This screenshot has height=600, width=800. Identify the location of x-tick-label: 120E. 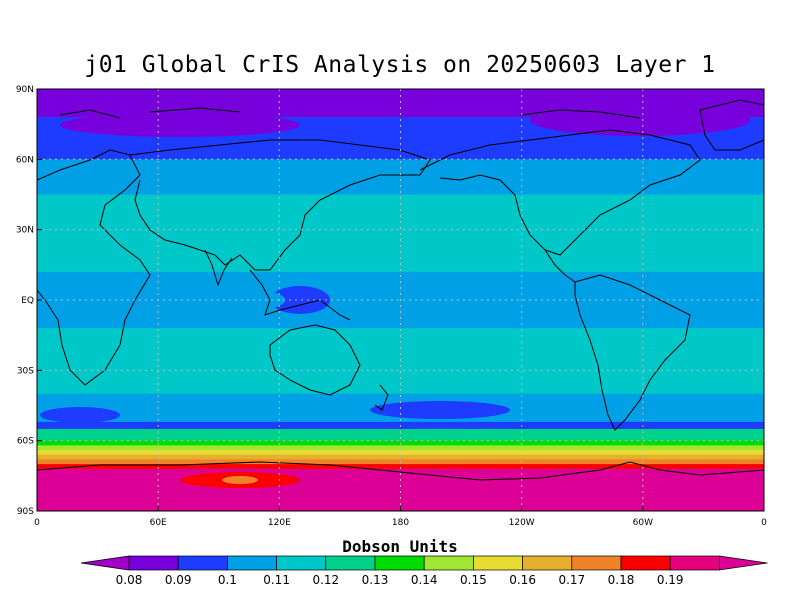
(279, 523).